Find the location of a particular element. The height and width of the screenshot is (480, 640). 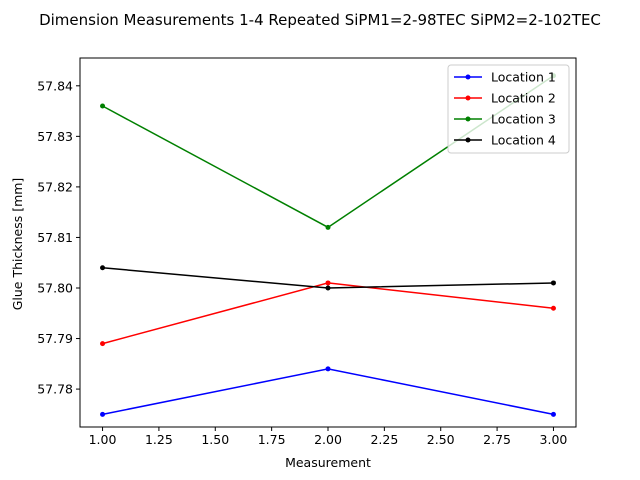

legend-label: Location 3 is located at coordinates (523, 119).